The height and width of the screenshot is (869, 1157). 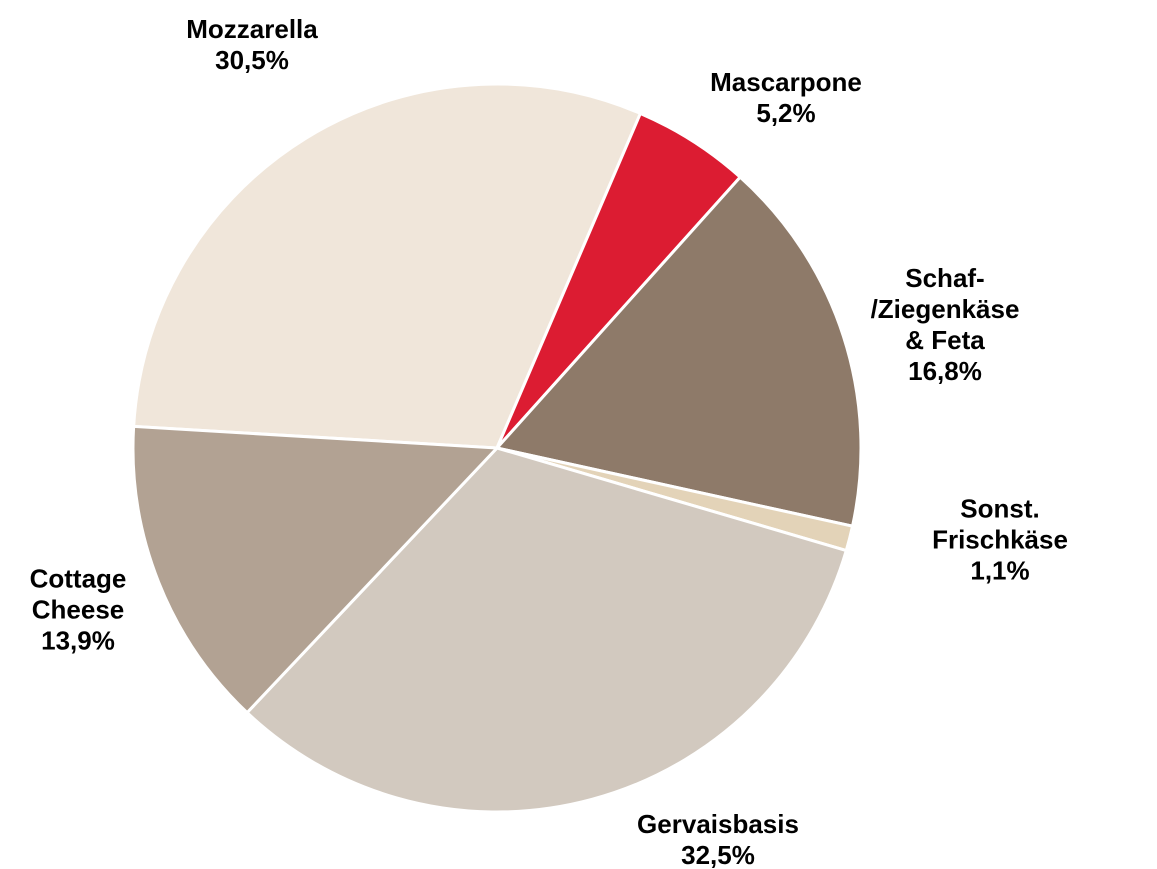 What do you see at coordinates (78, 640) in the screenshot?
I see `value-label: 13,9%` at bounding box center [78, 640].